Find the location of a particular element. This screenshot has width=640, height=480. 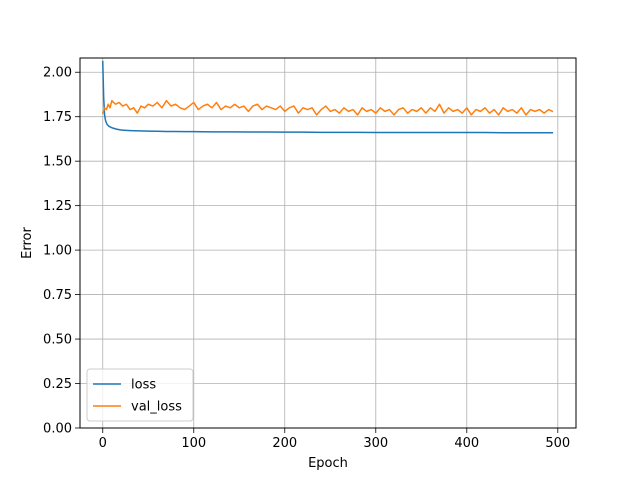

series-line-loss is located at coordinates (327, 97).